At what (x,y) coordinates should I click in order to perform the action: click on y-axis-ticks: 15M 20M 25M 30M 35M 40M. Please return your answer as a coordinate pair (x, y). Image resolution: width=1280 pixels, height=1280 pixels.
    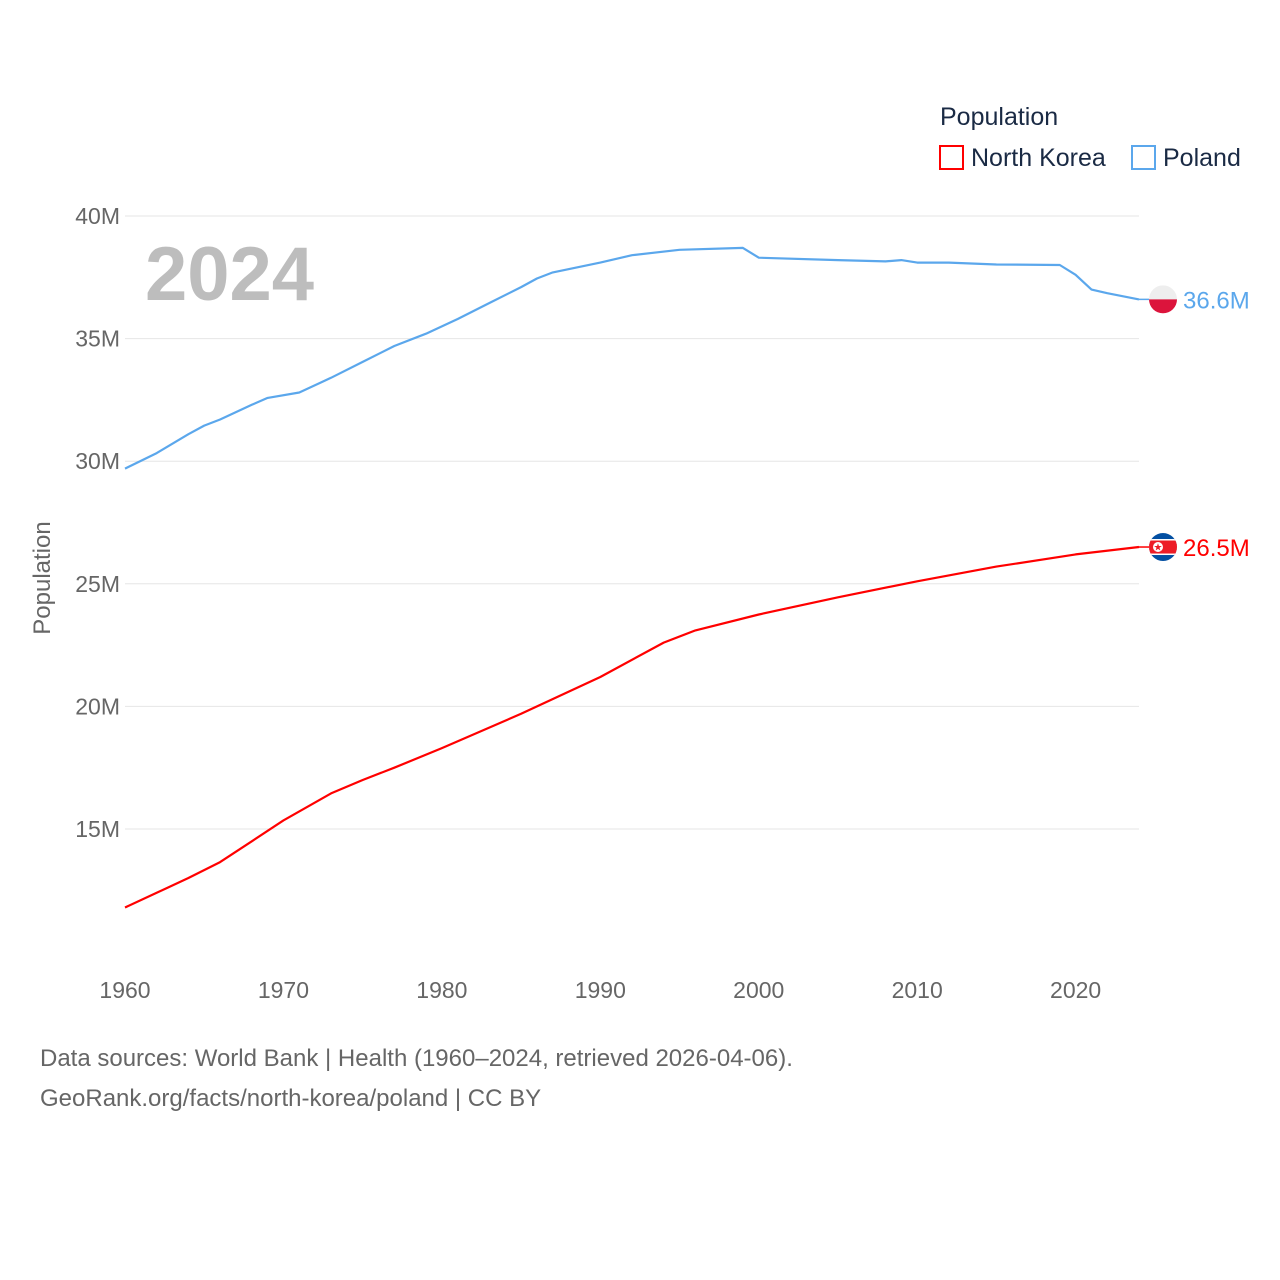
    Looking at the image, I should click on (97, 522).